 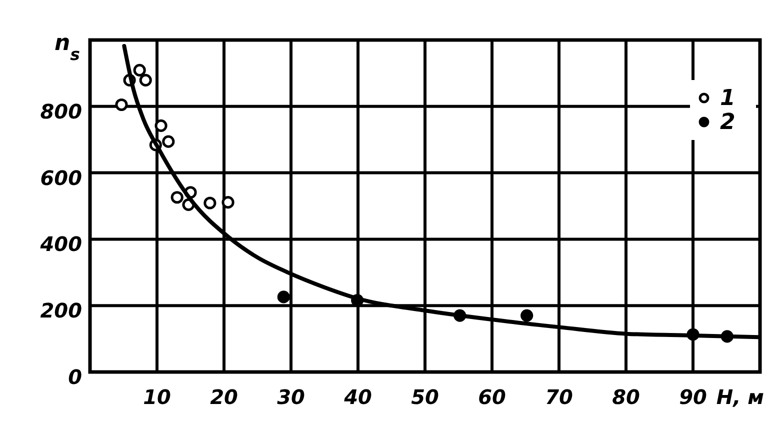 I want to click on x-tick-label: 50, so click(x=425, y=397).